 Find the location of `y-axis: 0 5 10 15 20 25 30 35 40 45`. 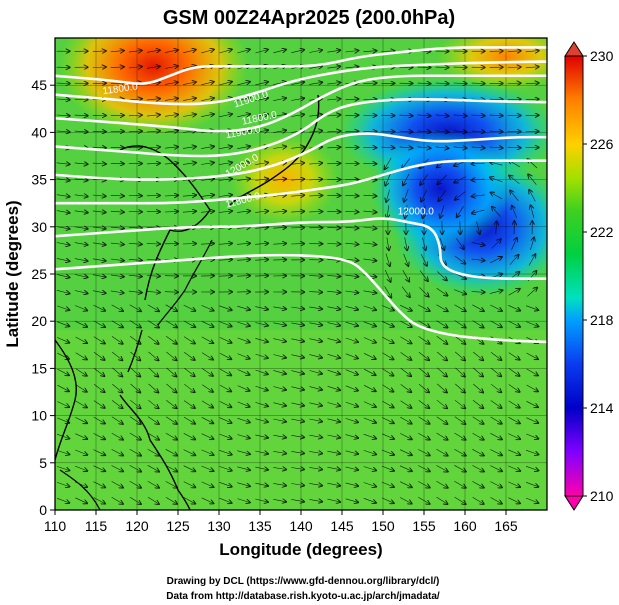

y-axis: 0 5 10 15 20 25 30 35 40 45 is located at coordinates (43, 297).